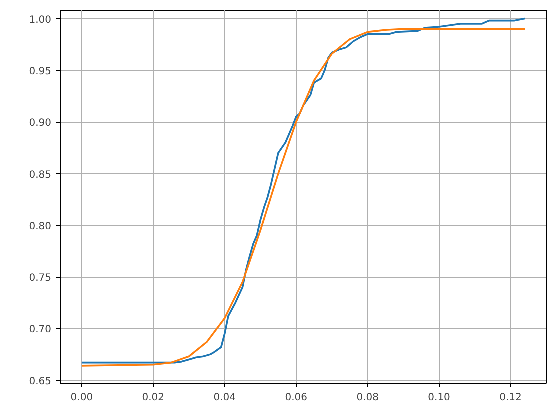  I want to click on y-tick-label: 0.75, so click(40, 278).